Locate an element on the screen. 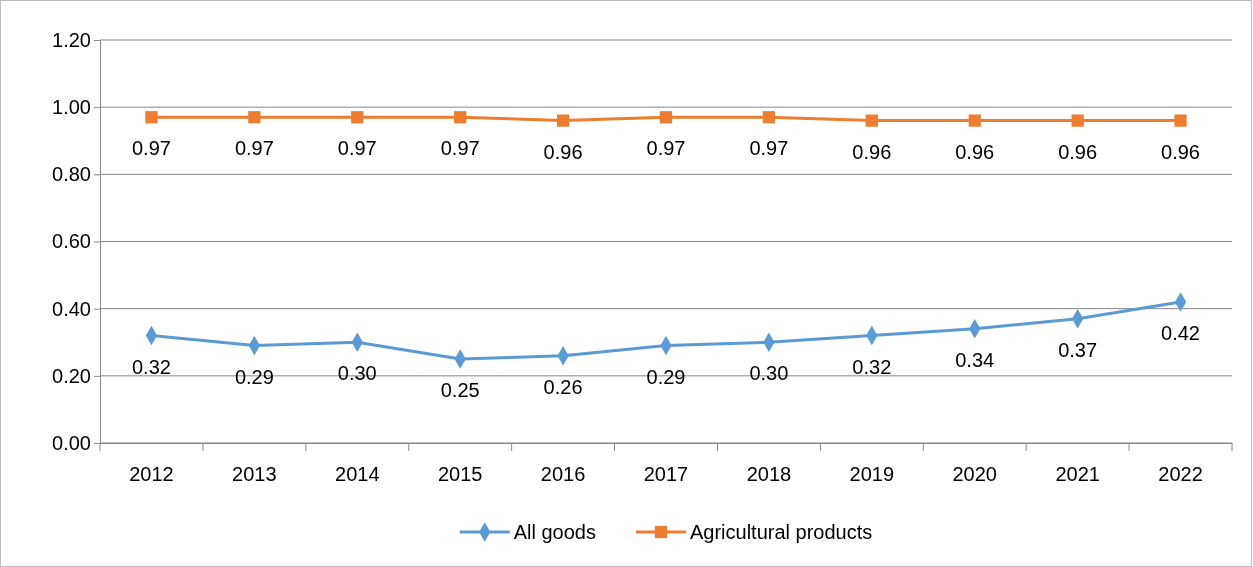 This screenshot has width=1253, height=567. x-tick-label: 2020 is located at coordinates (974, 474).